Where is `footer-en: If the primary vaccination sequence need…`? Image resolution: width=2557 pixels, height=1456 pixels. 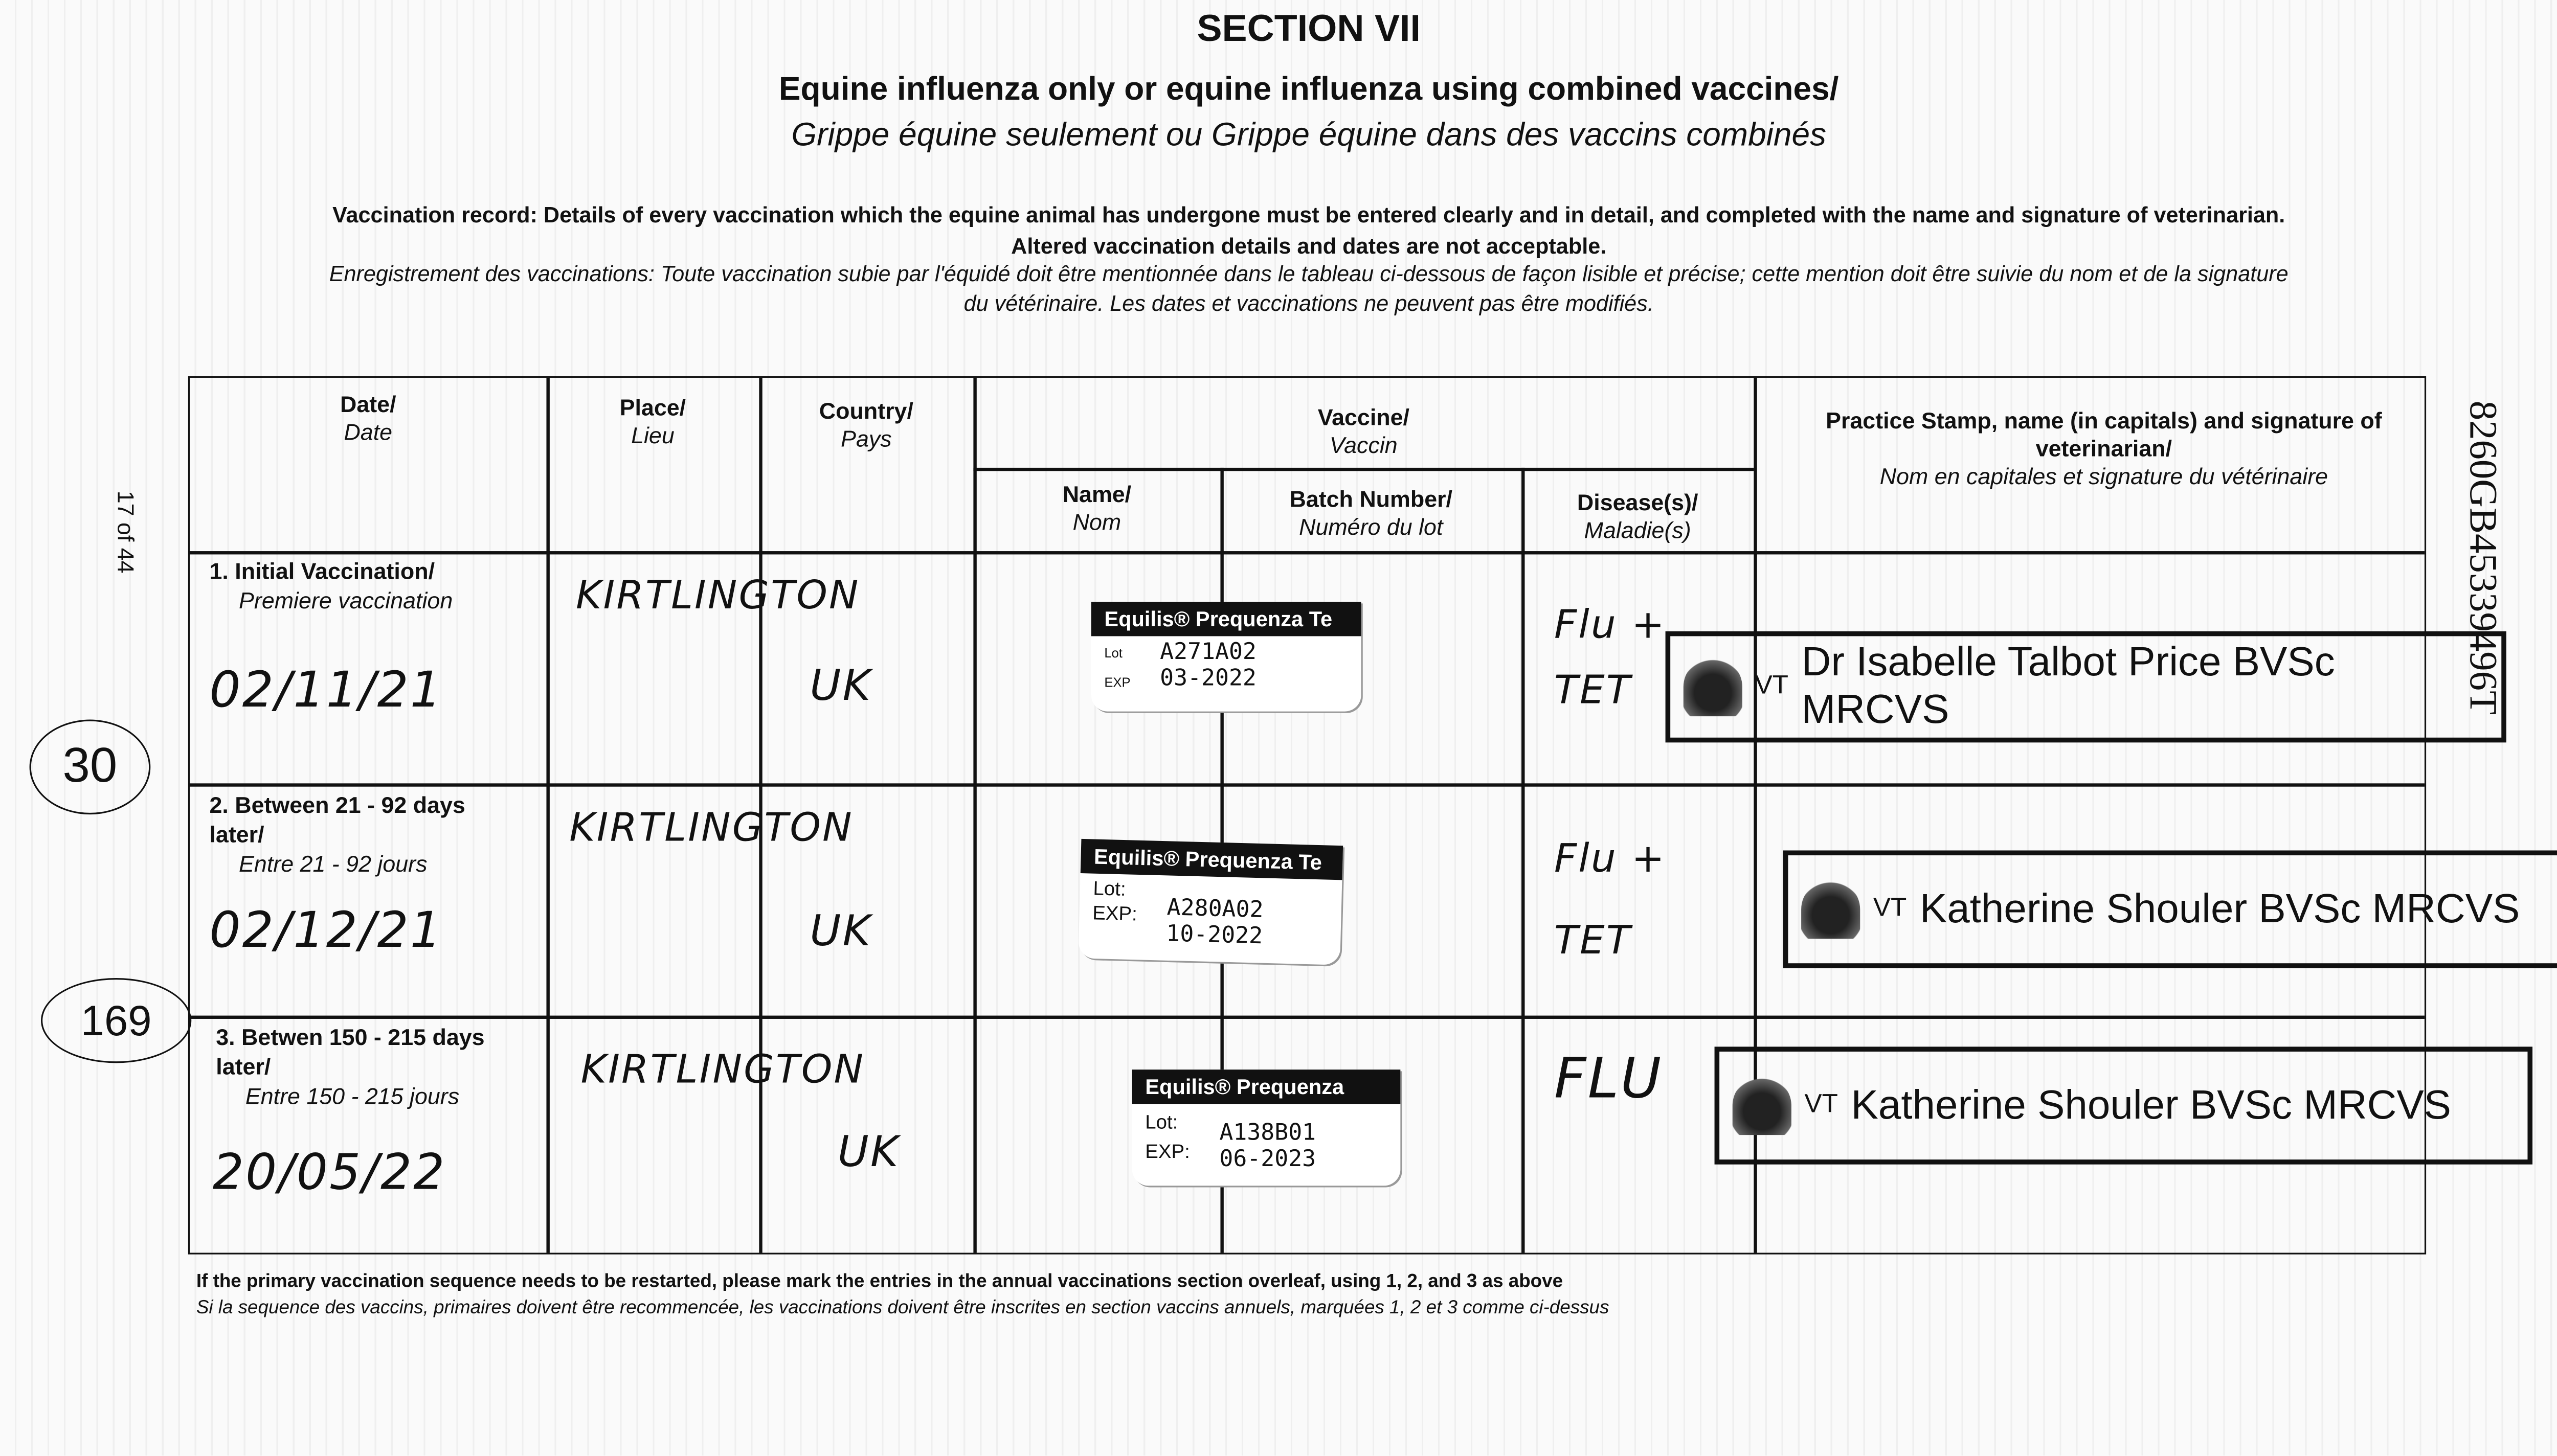 footer-en: If the primary vaccination sequence need… is located at coordinates (879, 1282).